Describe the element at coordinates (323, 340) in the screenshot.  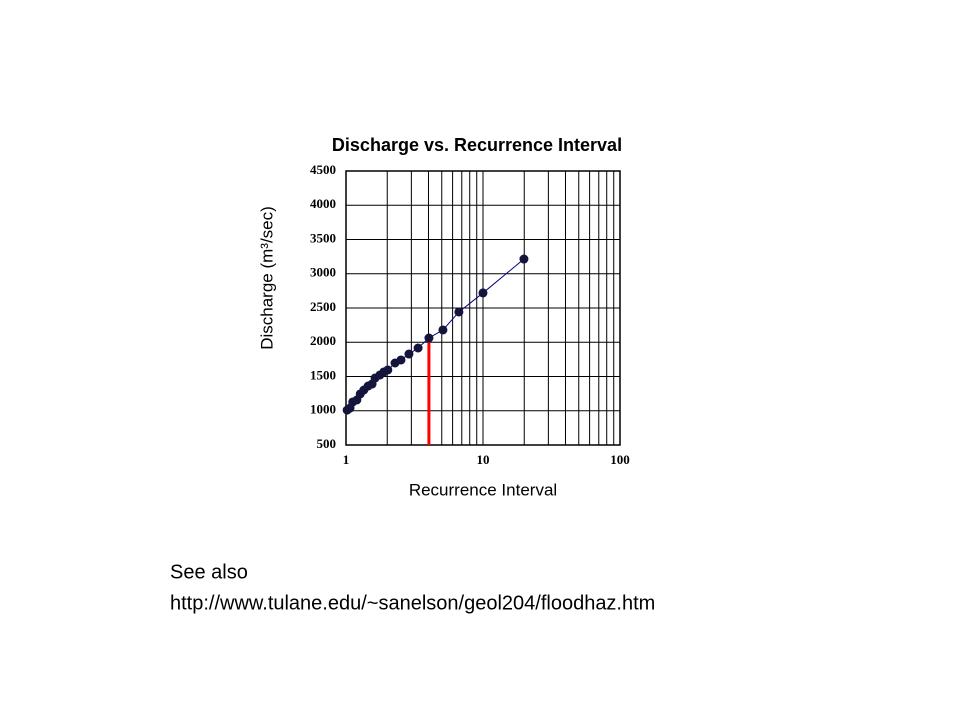
I see `y-tick-label: 2000` at that location.